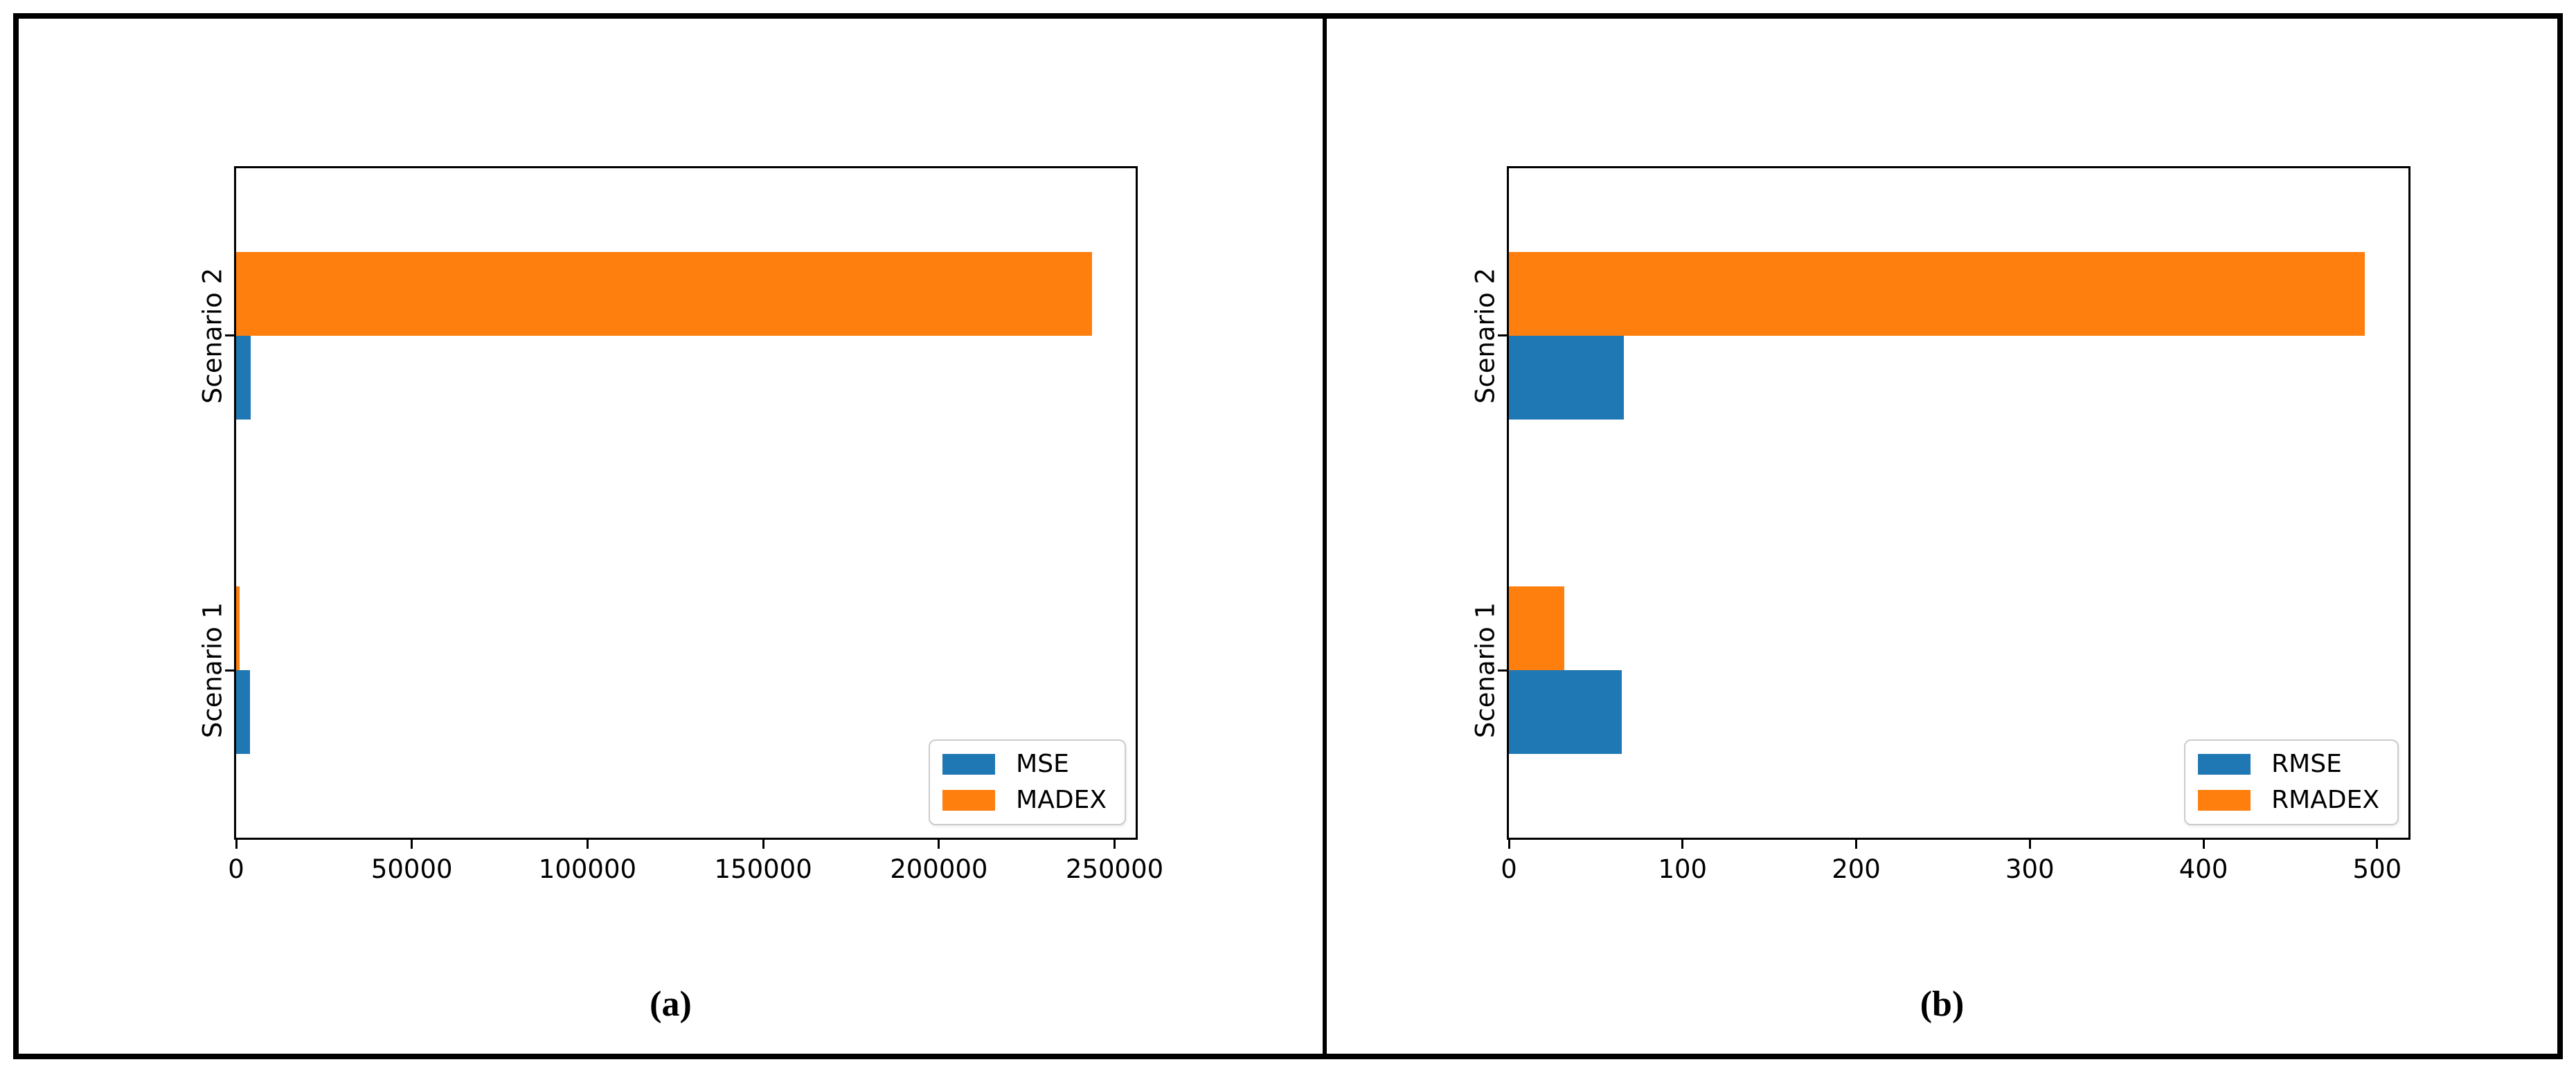 Image resolution: width=2576 pixels, height=1071 pixels. Describe the element at coordinates (2224, 764) in the screenshot. I see `legend-swatch-rmse` at that location.